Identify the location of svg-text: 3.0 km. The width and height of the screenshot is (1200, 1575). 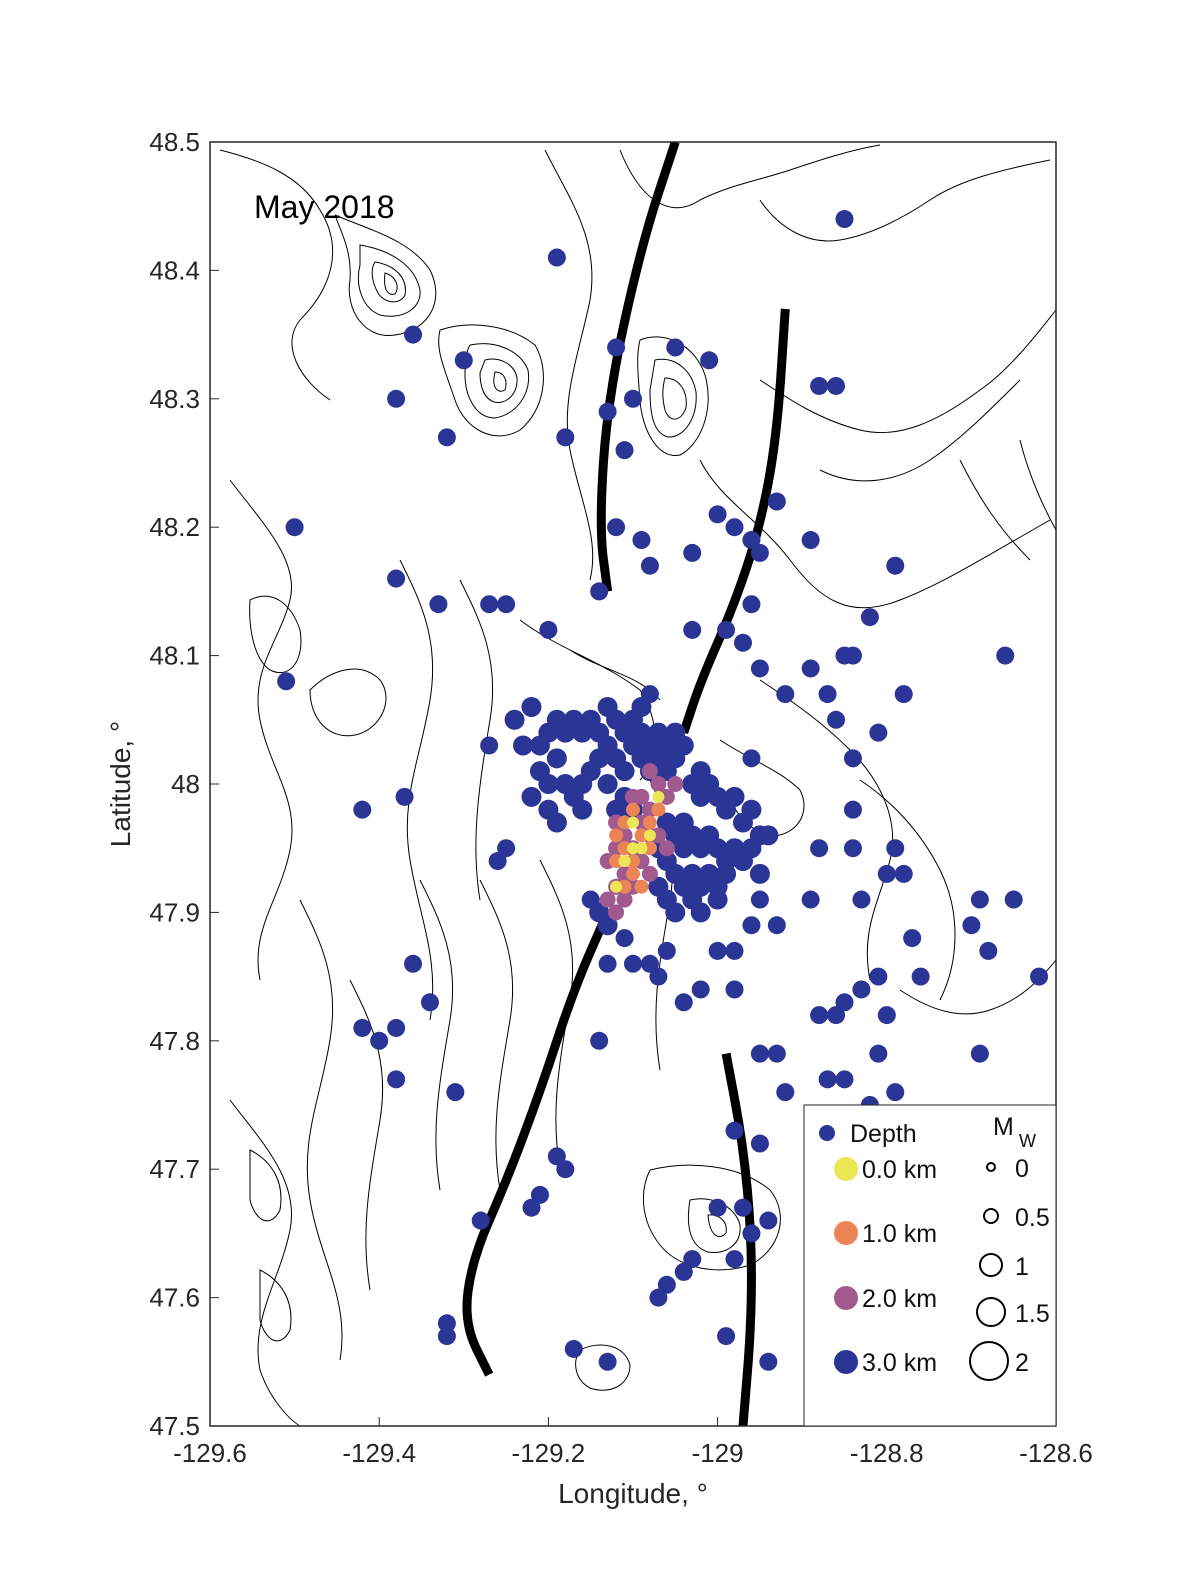
(899, 1363).